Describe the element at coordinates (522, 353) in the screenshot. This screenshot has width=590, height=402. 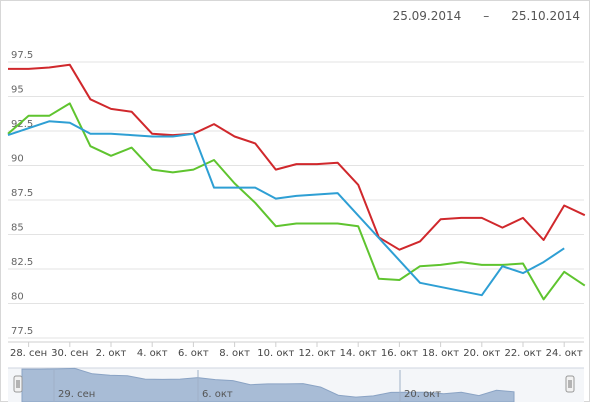
I see `x-tick-label: 22. окт` at that location.